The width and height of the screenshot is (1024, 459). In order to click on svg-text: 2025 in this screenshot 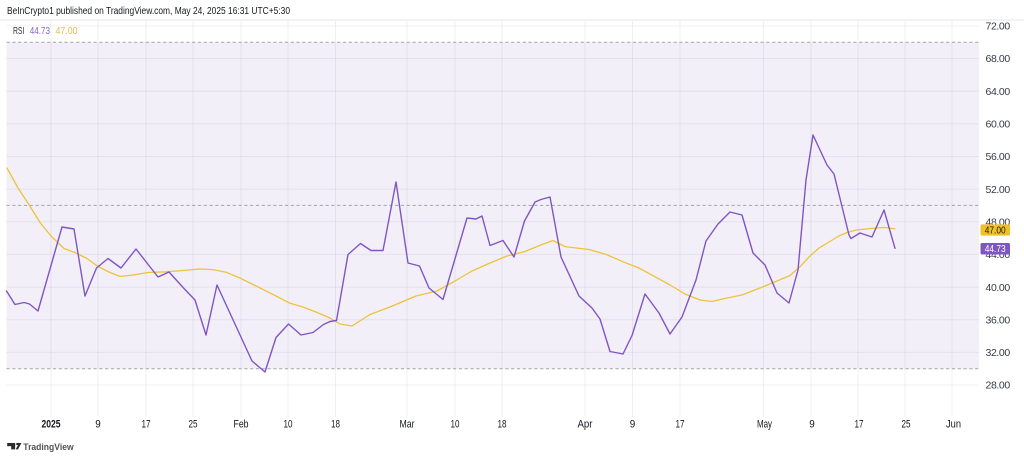, I will do `click(51, 424)`.